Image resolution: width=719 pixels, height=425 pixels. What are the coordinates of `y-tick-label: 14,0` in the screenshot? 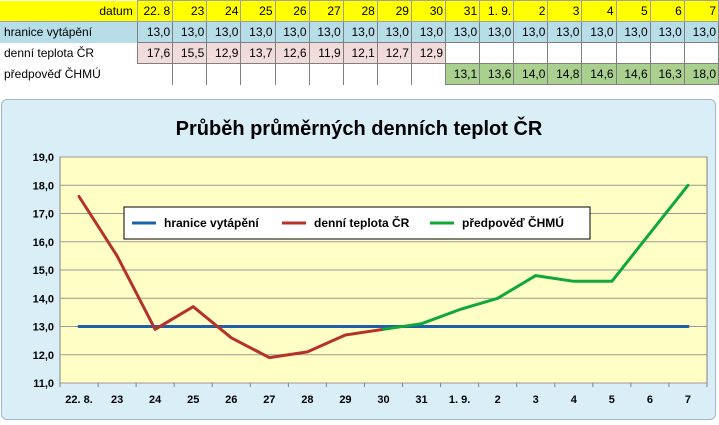 It's located at (43, 299).